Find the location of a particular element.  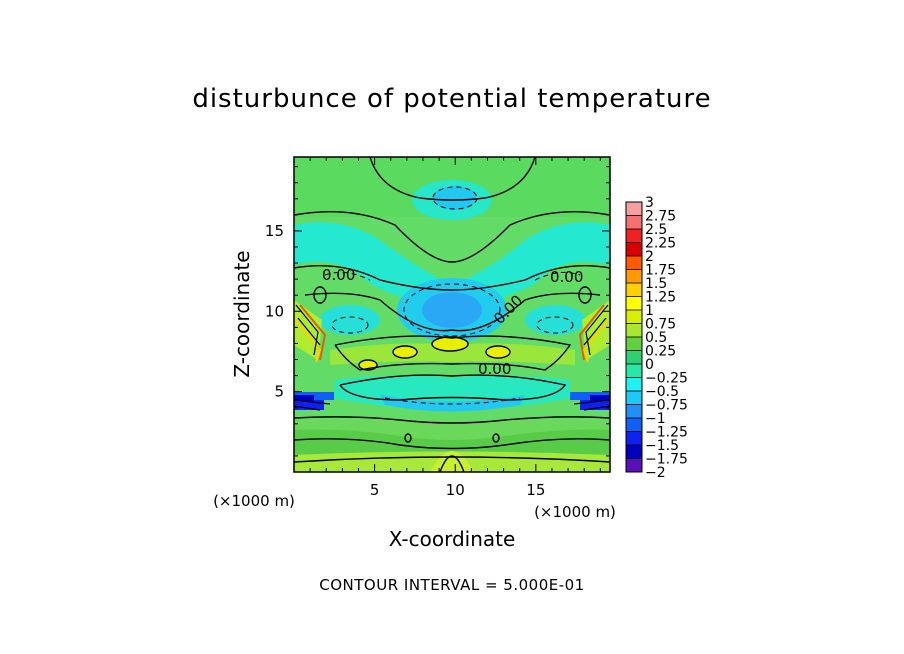

colorbar-label: 0.75 is located at coordinates (660, 325).